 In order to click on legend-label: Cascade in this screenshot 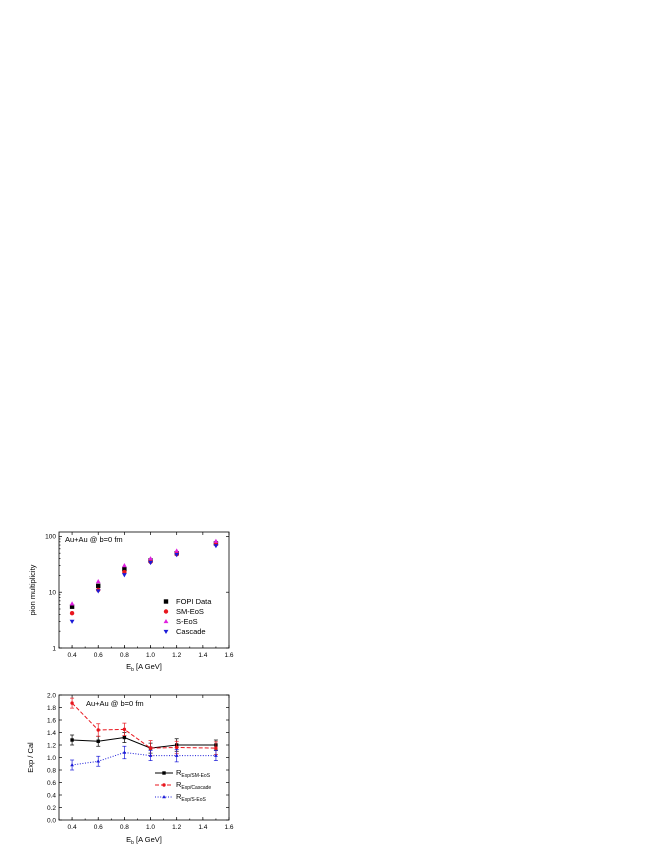, I will do `click(191, 631)`.